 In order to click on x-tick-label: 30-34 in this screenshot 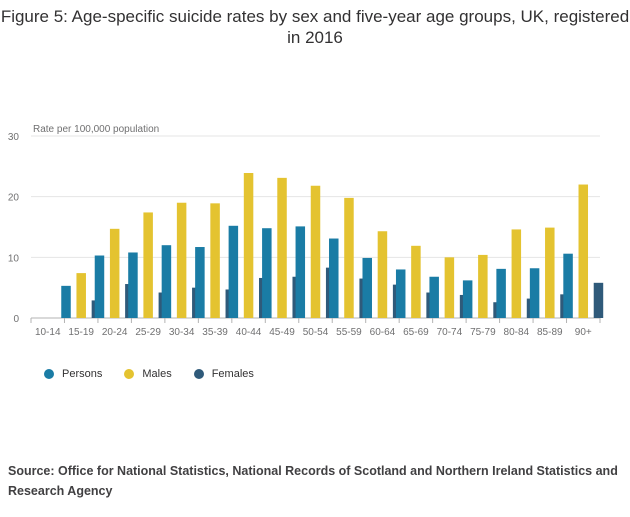, I will do `click(182, 332)`.